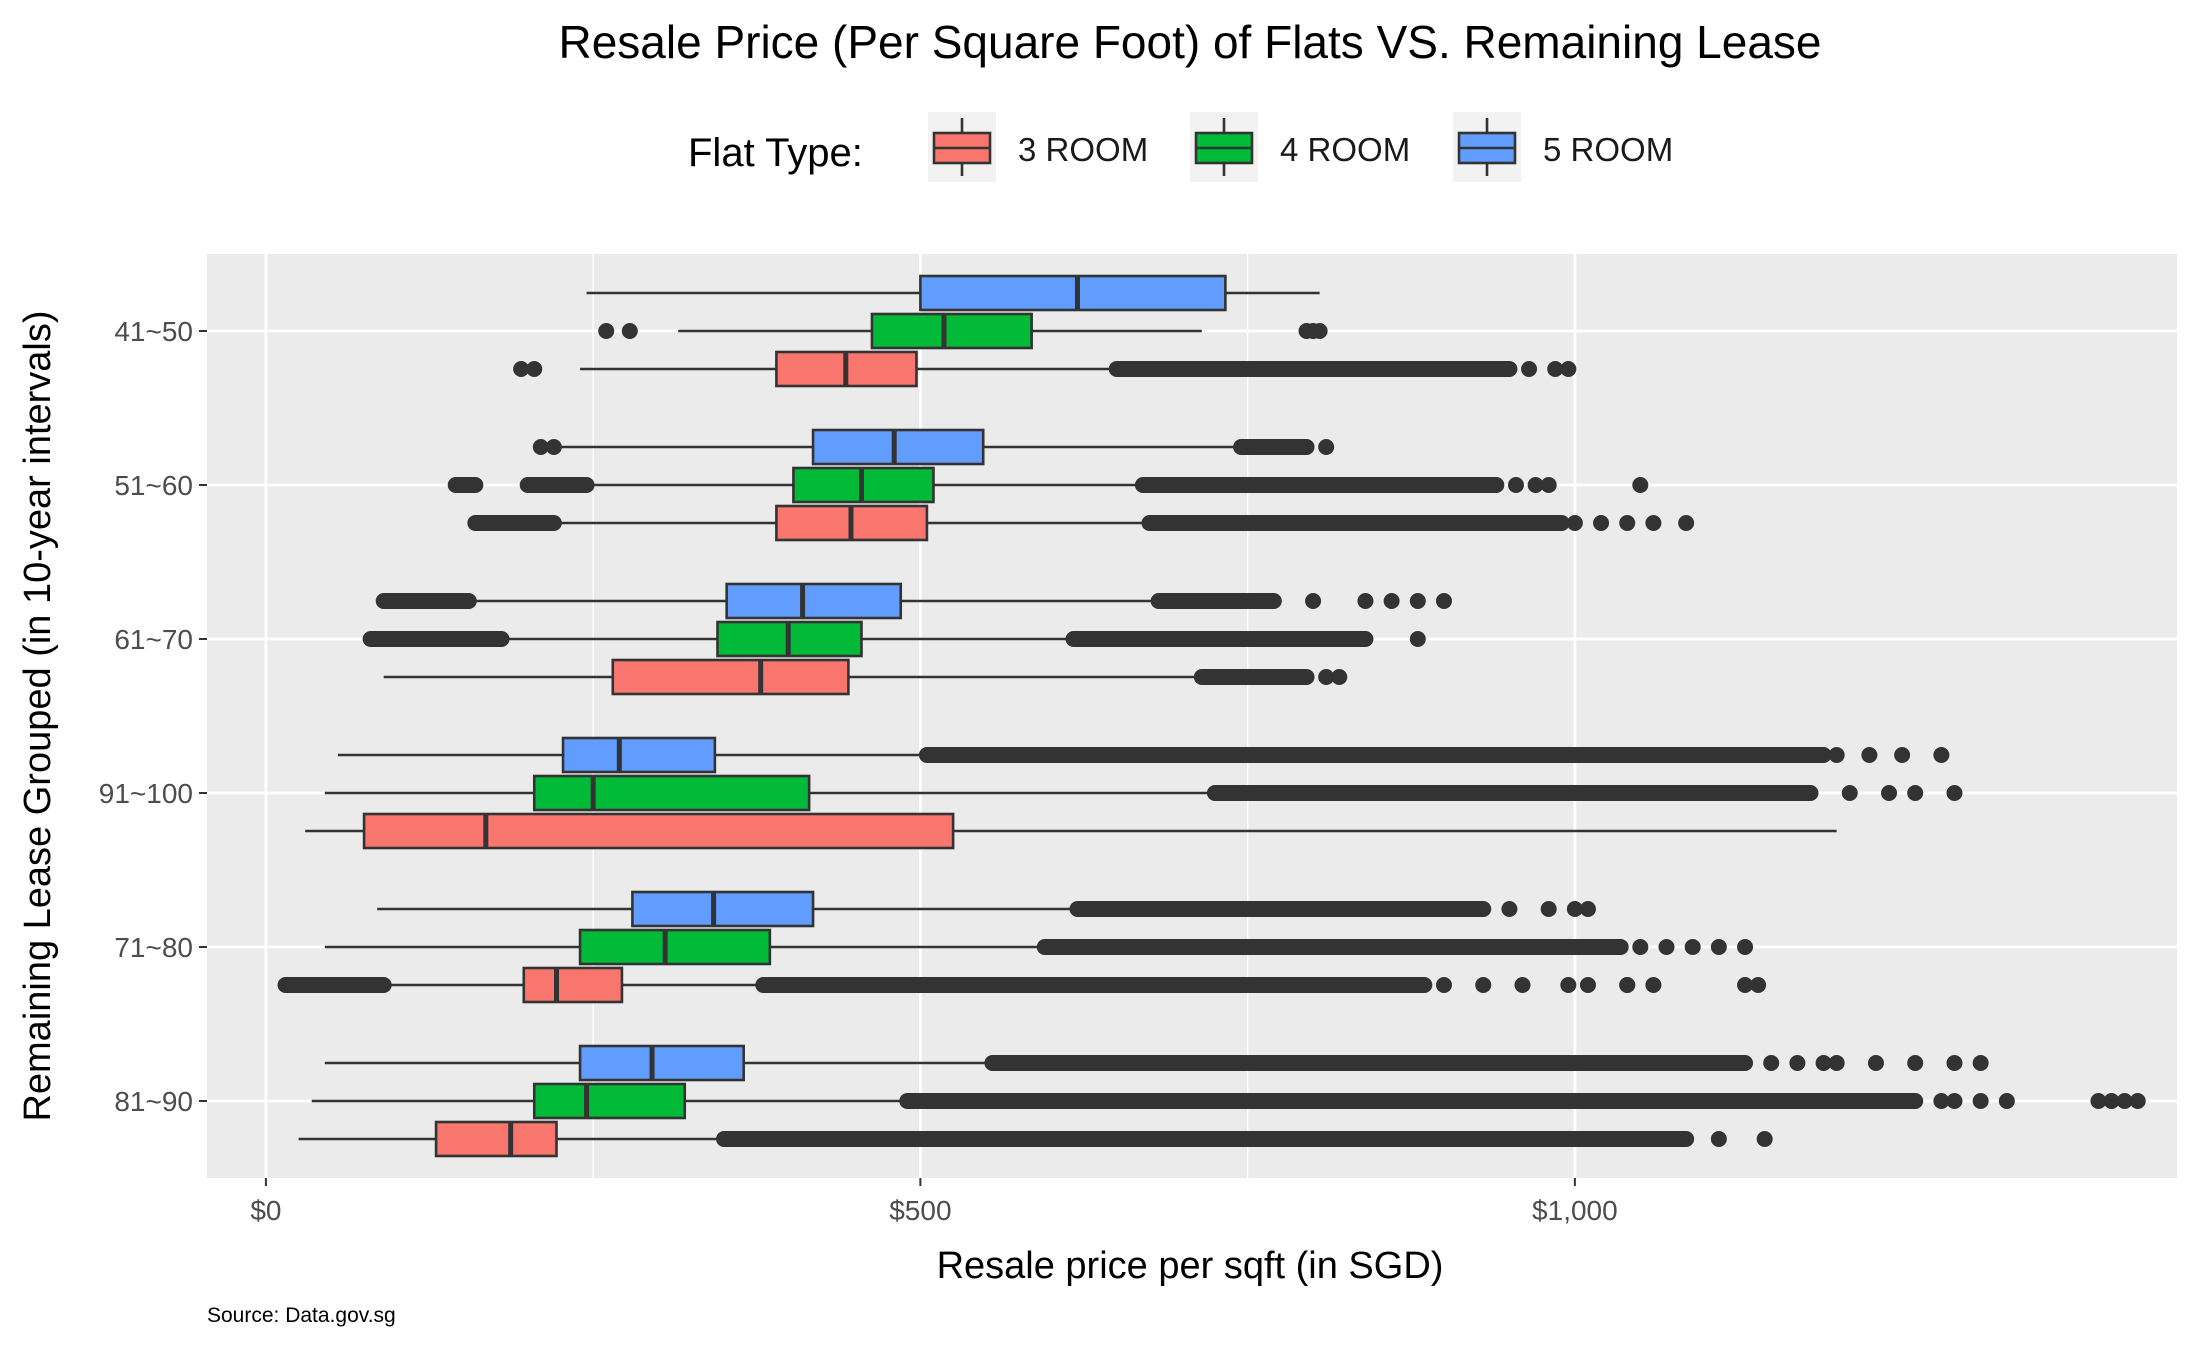 Image resolution: width=2187 pixels, height=1350 pixels. What do you see at coordinates (1180, 147) in the screenshot?
I see `legend: Flat Type: 3 ROOM 4 ROOM 5 ROOM` at bounding box center [1180, 147].